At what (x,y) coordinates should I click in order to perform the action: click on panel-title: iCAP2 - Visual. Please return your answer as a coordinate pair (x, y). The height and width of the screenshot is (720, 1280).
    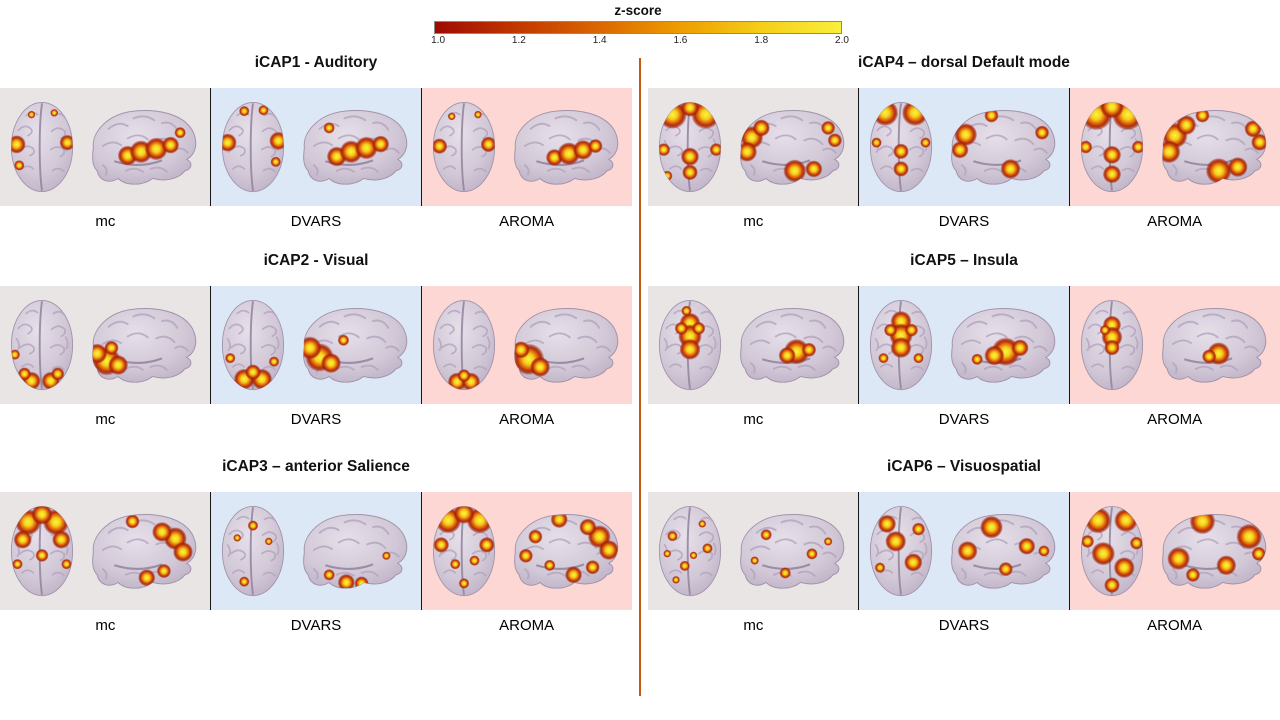
    Looking at the image, I should click on (316, 260).